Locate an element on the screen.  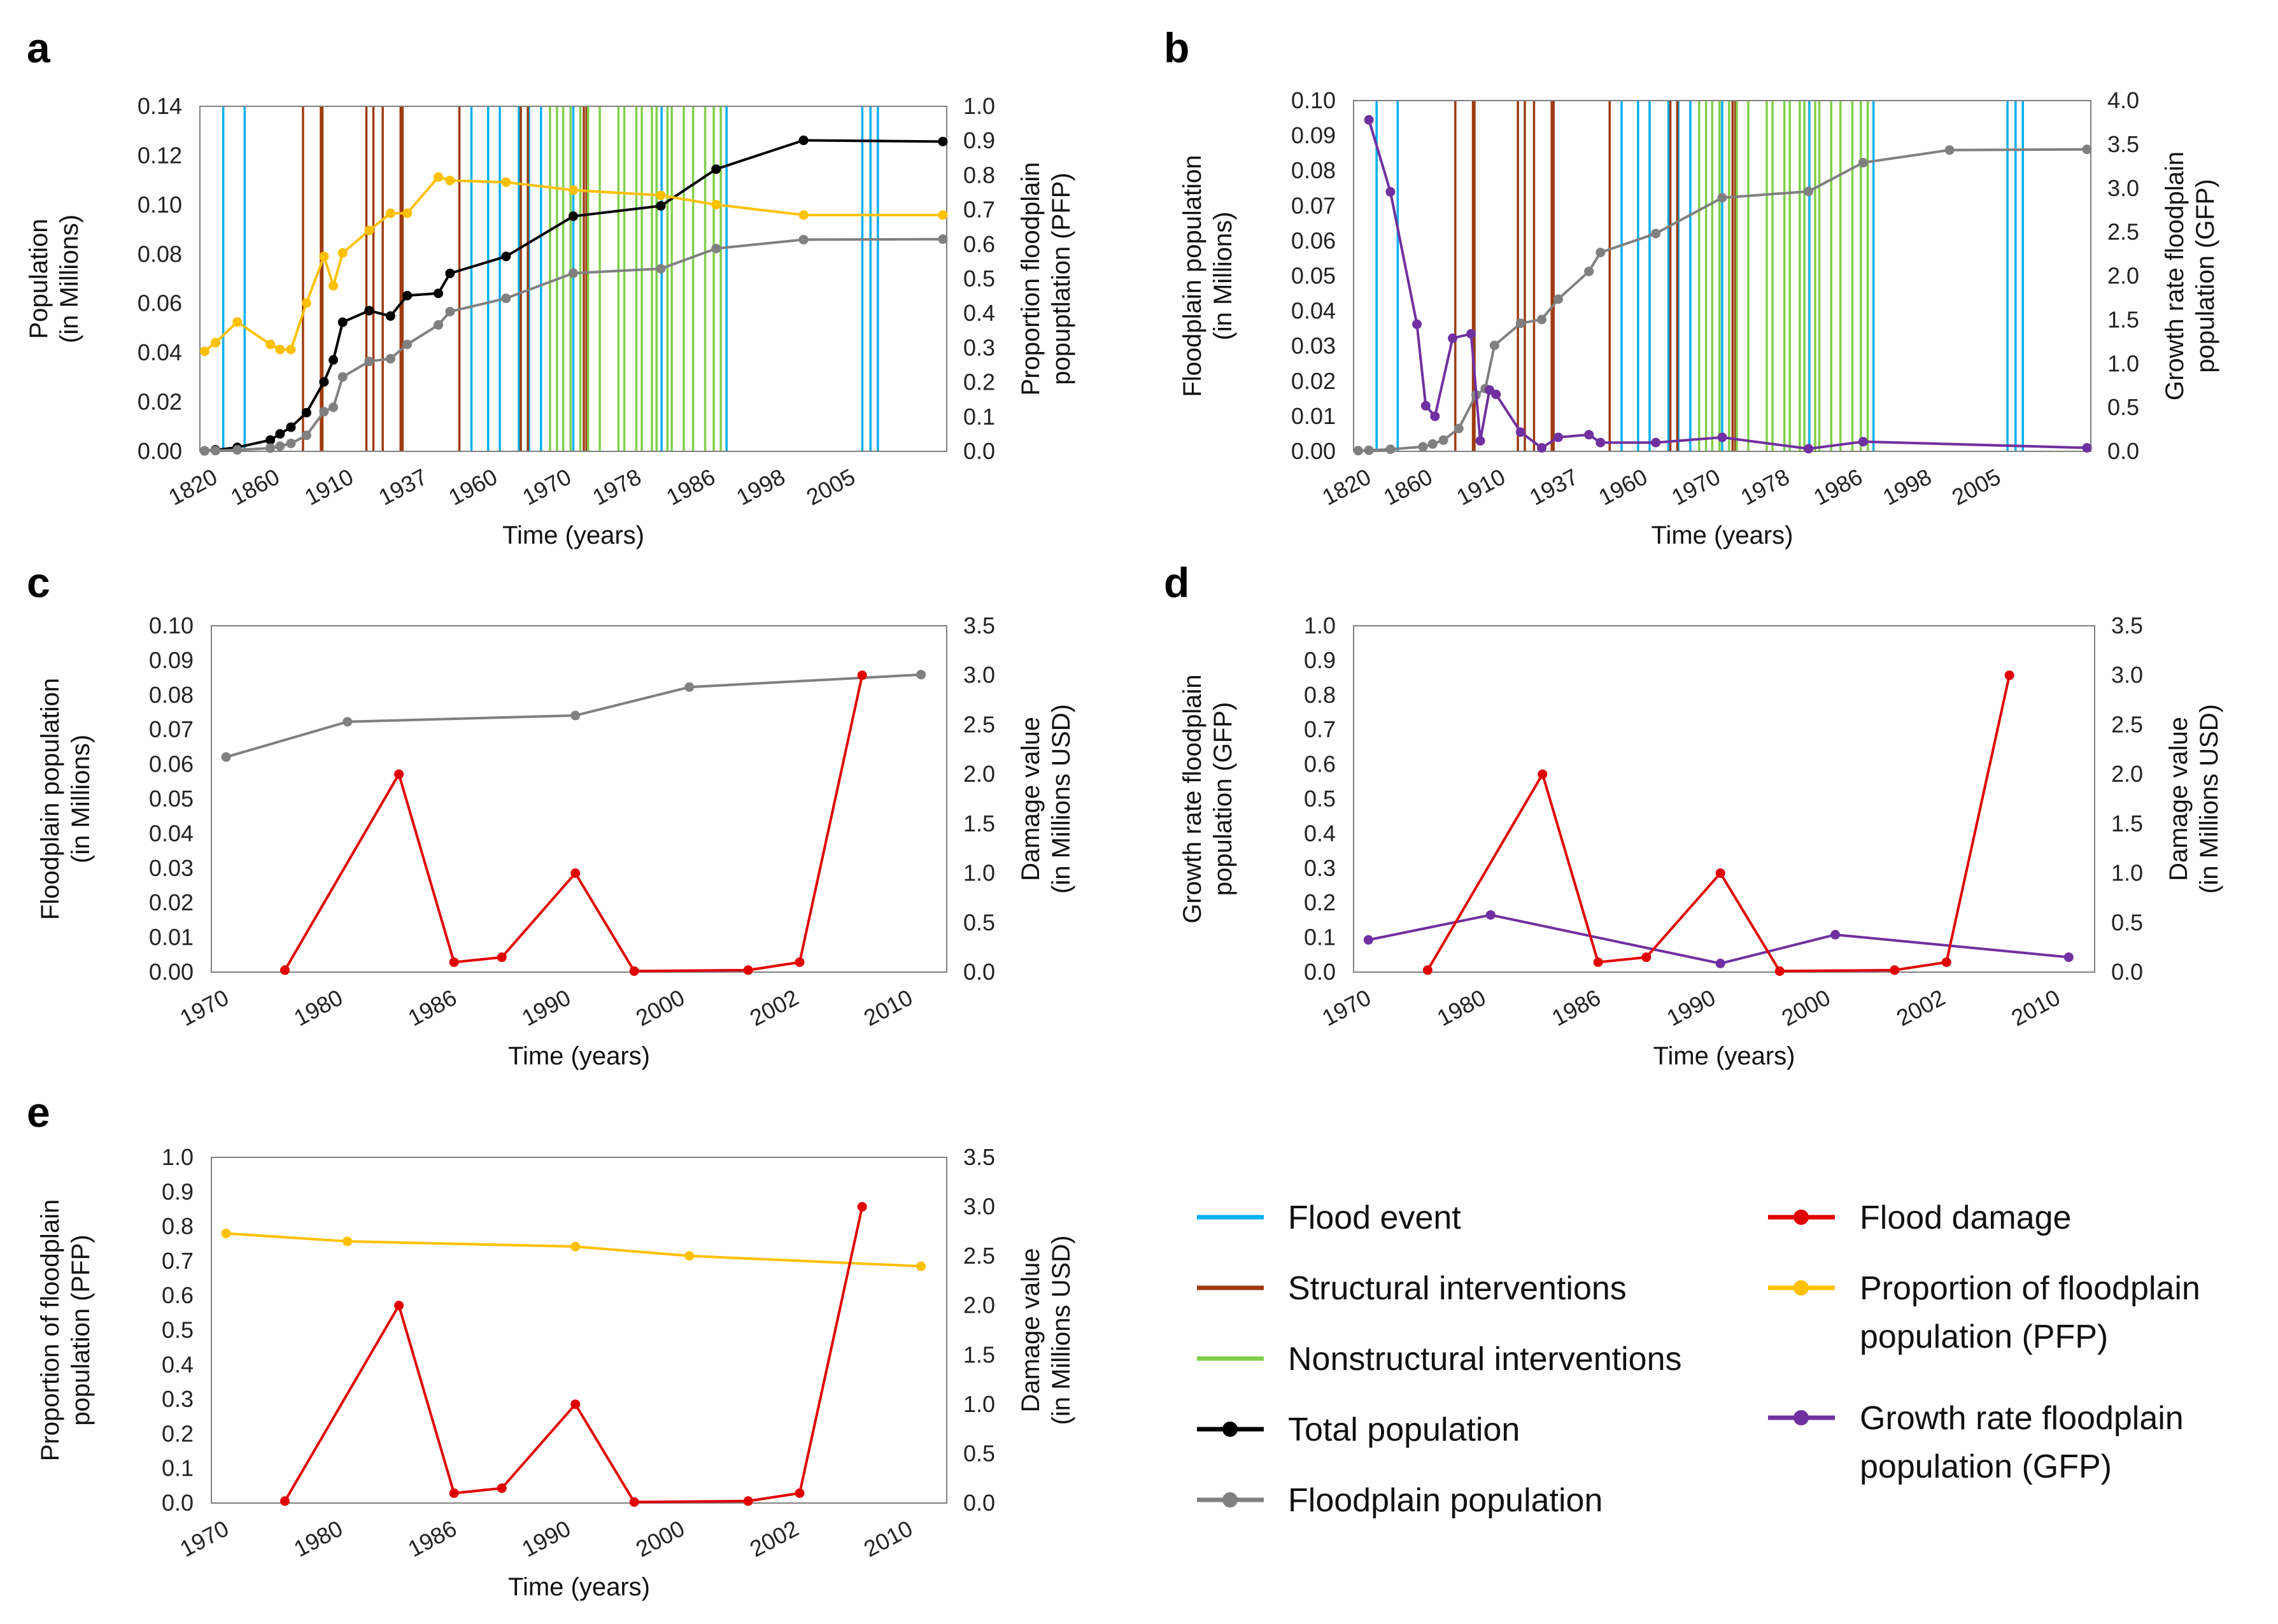
y-right-tick-label: 4.0 is located at coordinates (2123, 100).